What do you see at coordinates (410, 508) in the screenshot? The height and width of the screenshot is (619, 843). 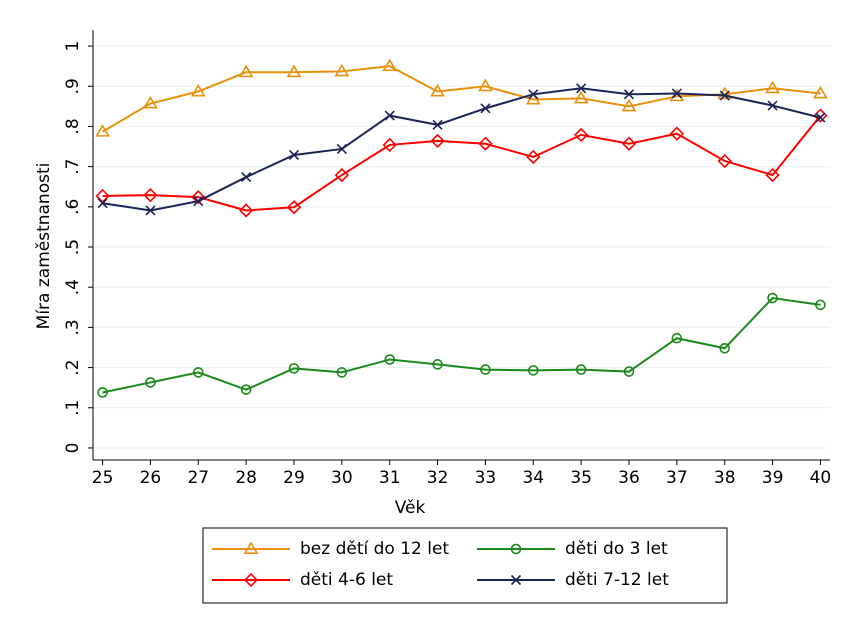 I see `x-axis-label: Věk` at bounding box center [410, 508].